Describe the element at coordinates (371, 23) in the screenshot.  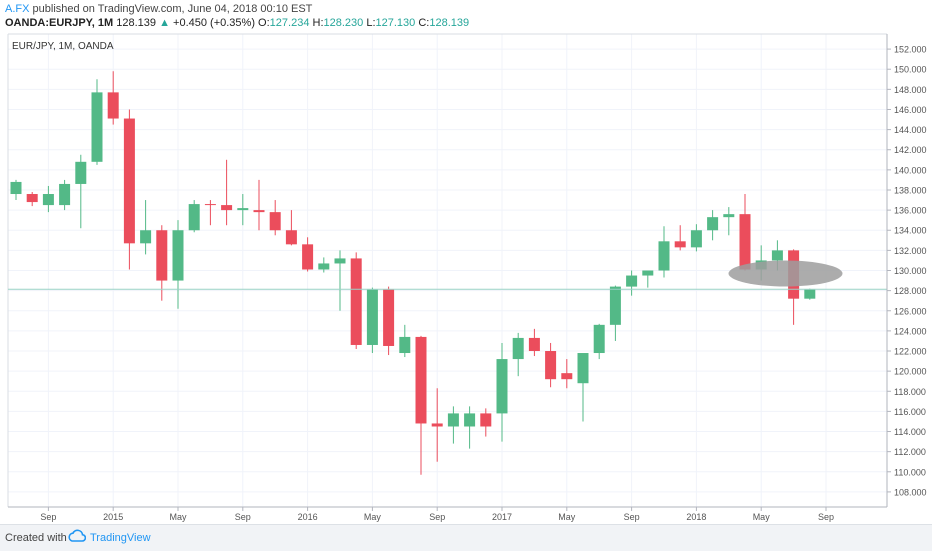
I see `low-label: L:` at that location.